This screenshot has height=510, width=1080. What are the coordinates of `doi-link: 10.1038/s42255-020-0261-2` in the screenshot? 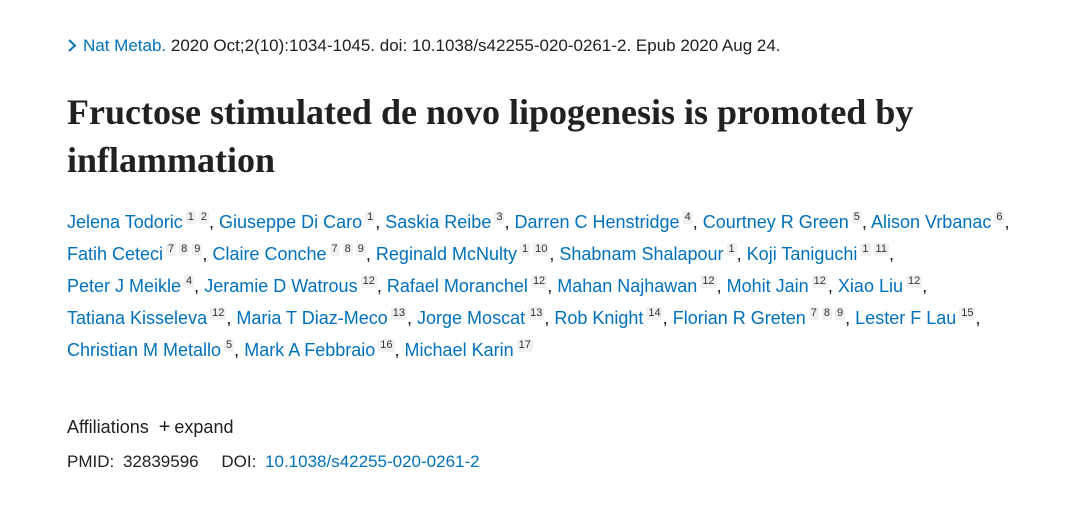 It's located at (372, 461).